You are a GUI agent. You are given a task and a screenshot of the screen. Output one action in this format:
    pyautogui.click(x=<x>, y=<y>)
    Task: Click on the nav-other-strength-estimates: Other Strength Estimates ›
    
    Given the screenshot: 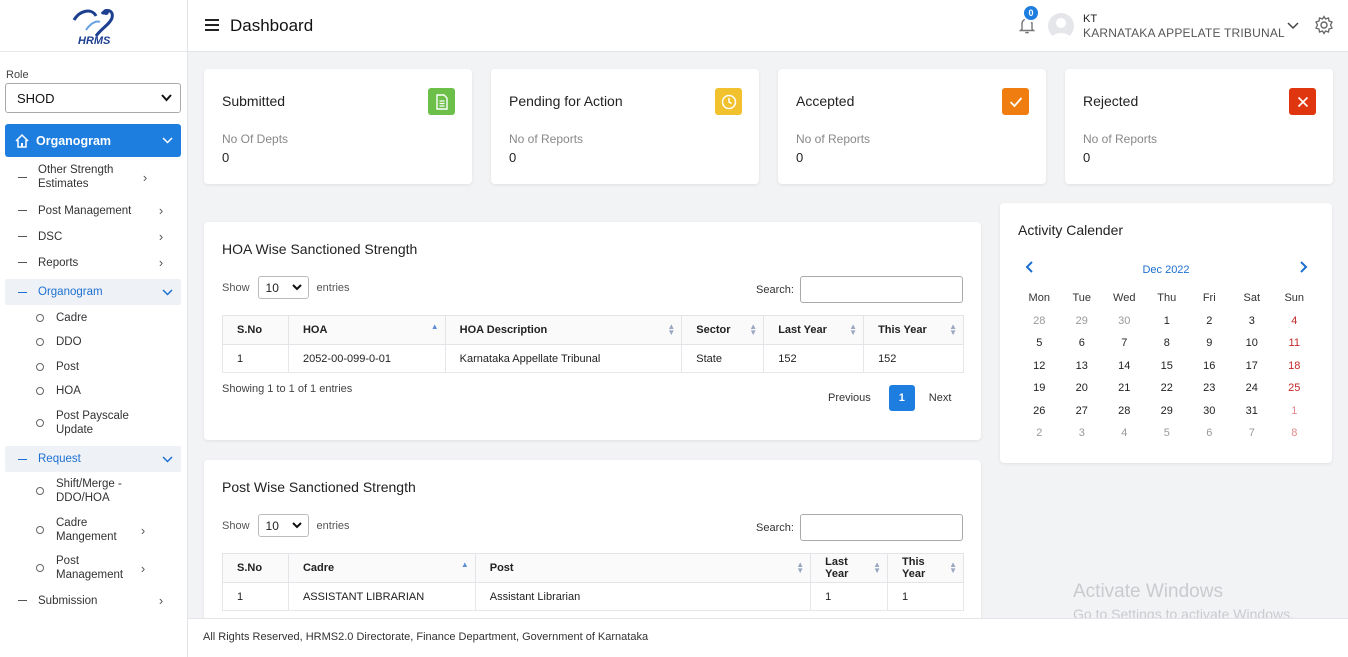 What is the action you would take?
    pyautogui.click(x=90, y=177)
    